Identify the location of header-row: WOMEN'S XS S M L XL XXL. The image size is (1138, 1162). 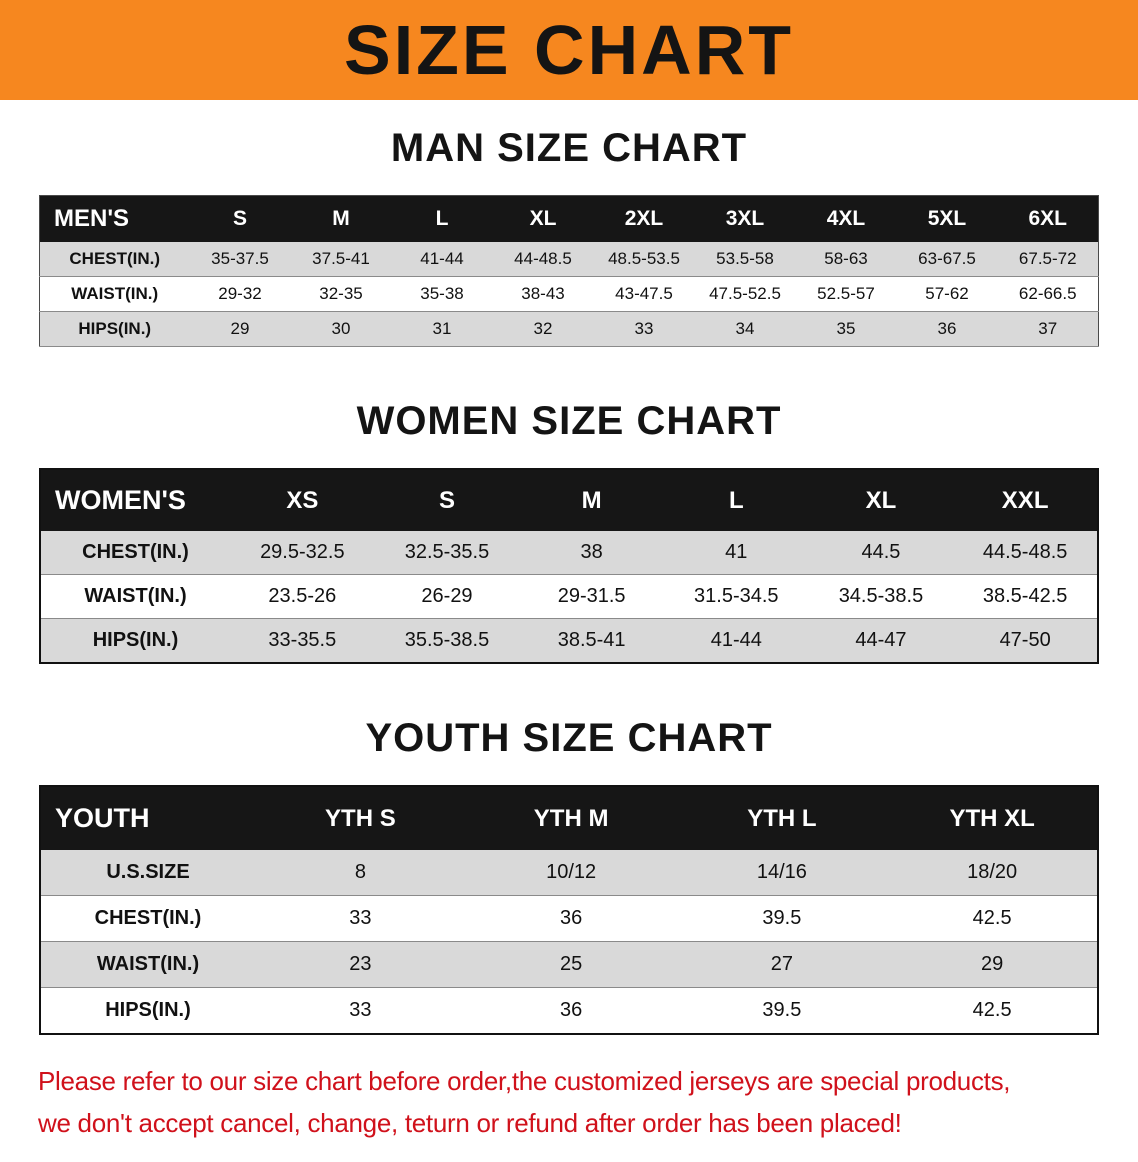
(569, 500).